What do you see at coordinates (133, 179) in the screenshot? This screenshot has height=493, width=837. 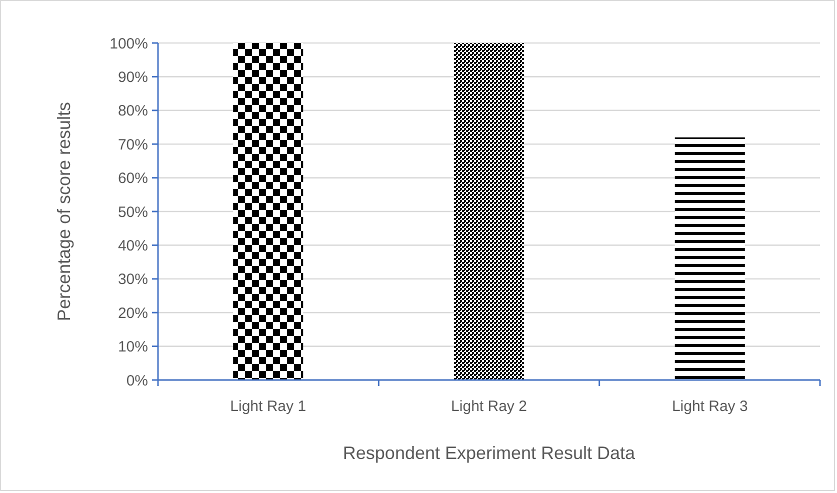 I see `y-tick-label: 60%` at bounding box center [133, 179].